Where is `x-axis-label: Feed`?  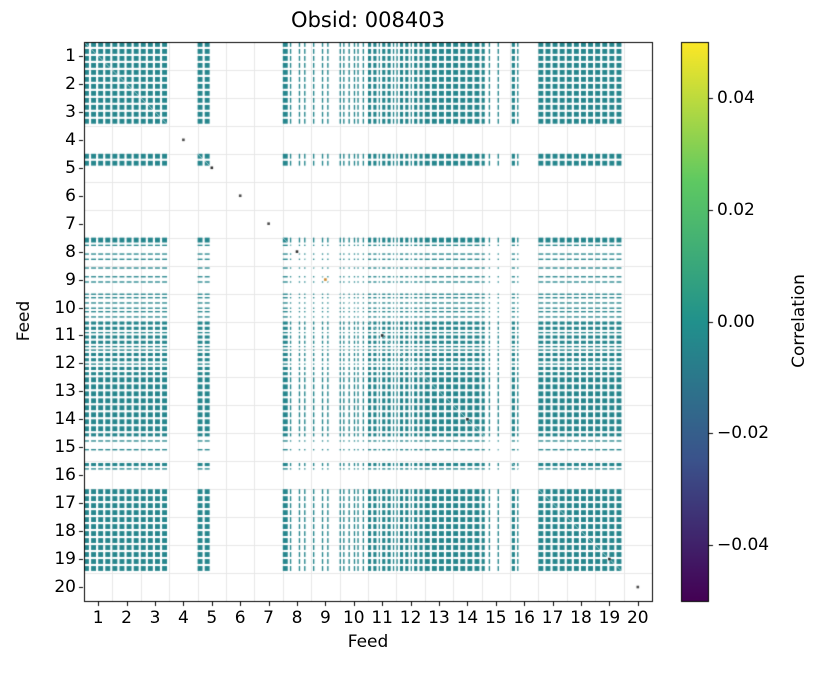 x-axis-label: Feed is located at coordinates (368, 642).